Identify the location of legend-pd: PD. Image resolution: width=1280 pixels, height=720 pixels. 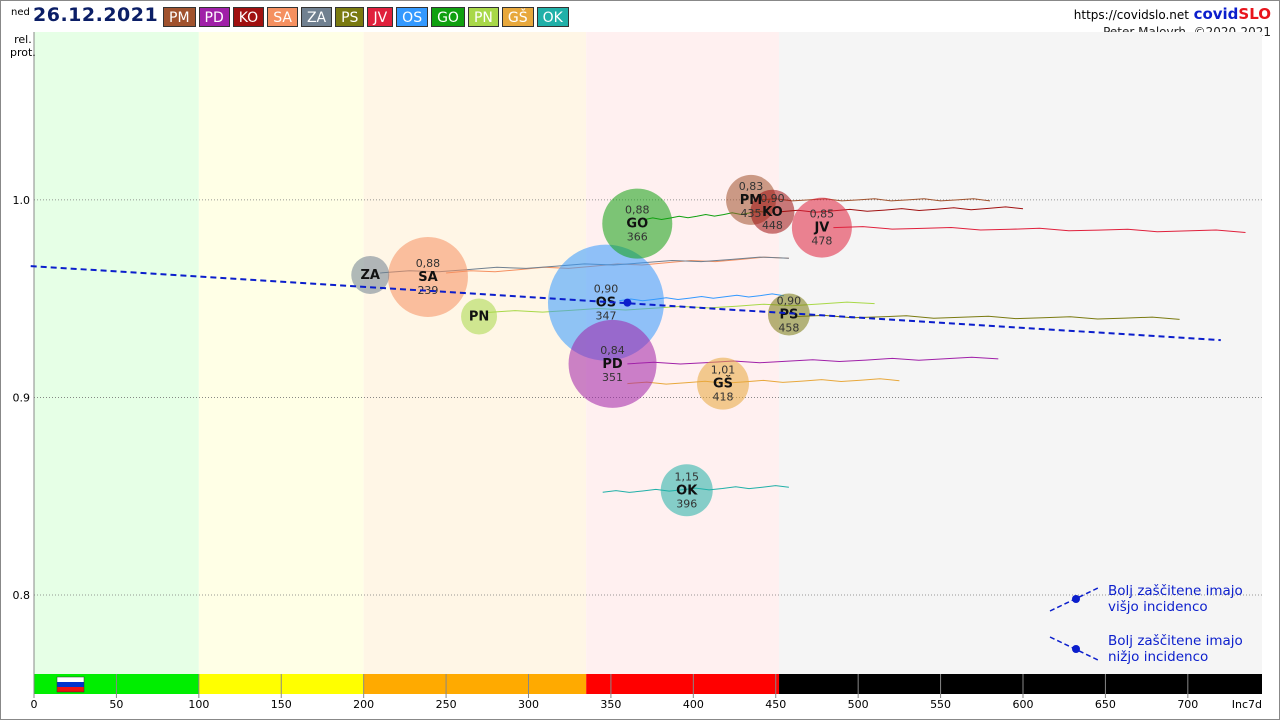
(214, 17).